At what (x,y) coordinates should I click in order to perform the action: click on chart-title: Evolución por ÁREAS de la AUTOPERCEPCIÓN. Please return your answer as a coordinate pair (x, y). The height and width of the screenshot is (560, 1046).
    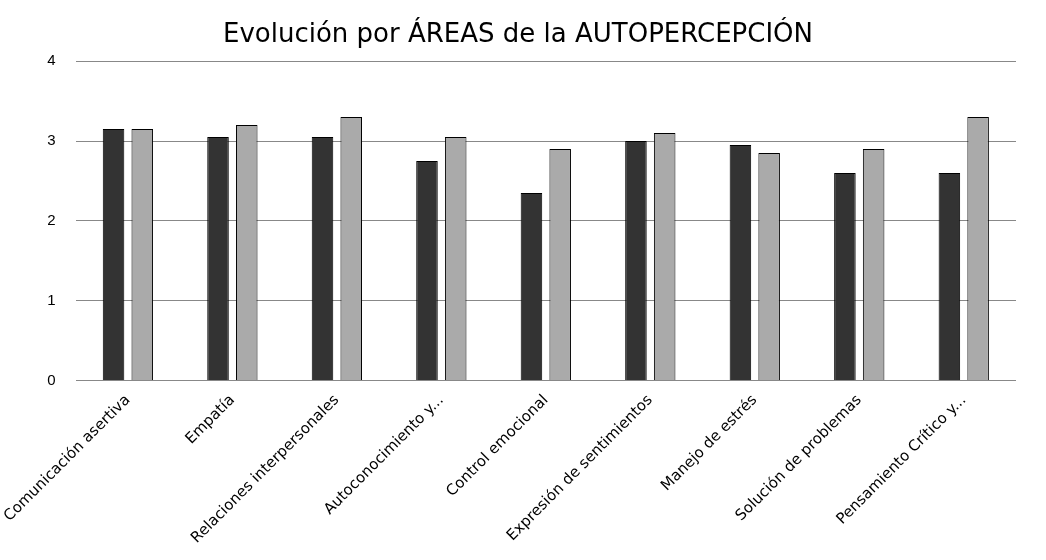
    Looking at the image, I should click on (518, 33).